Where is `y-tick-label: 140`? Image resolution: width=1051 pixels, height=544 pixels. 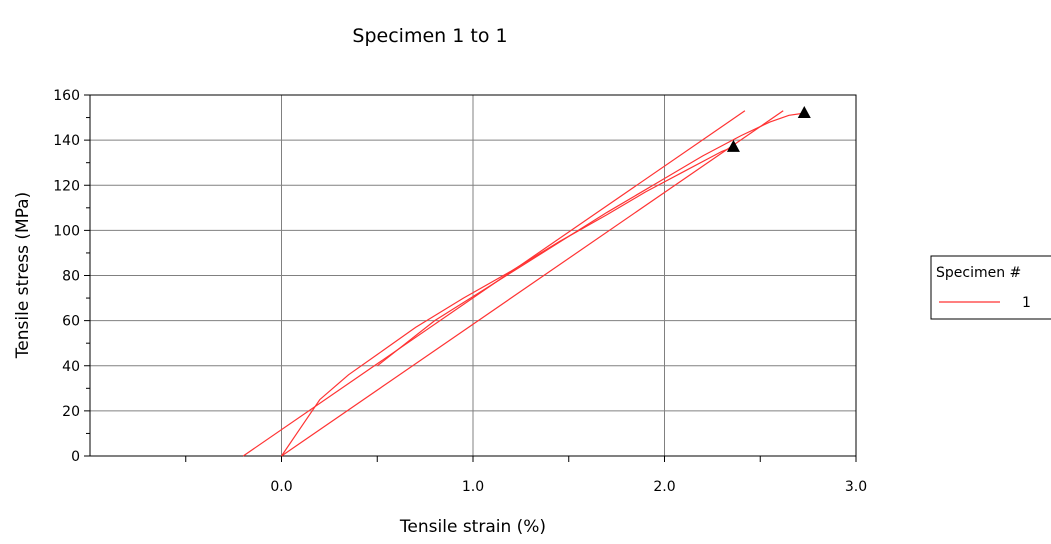 y-tick-label: 140 is located at coordinates (66, 141).